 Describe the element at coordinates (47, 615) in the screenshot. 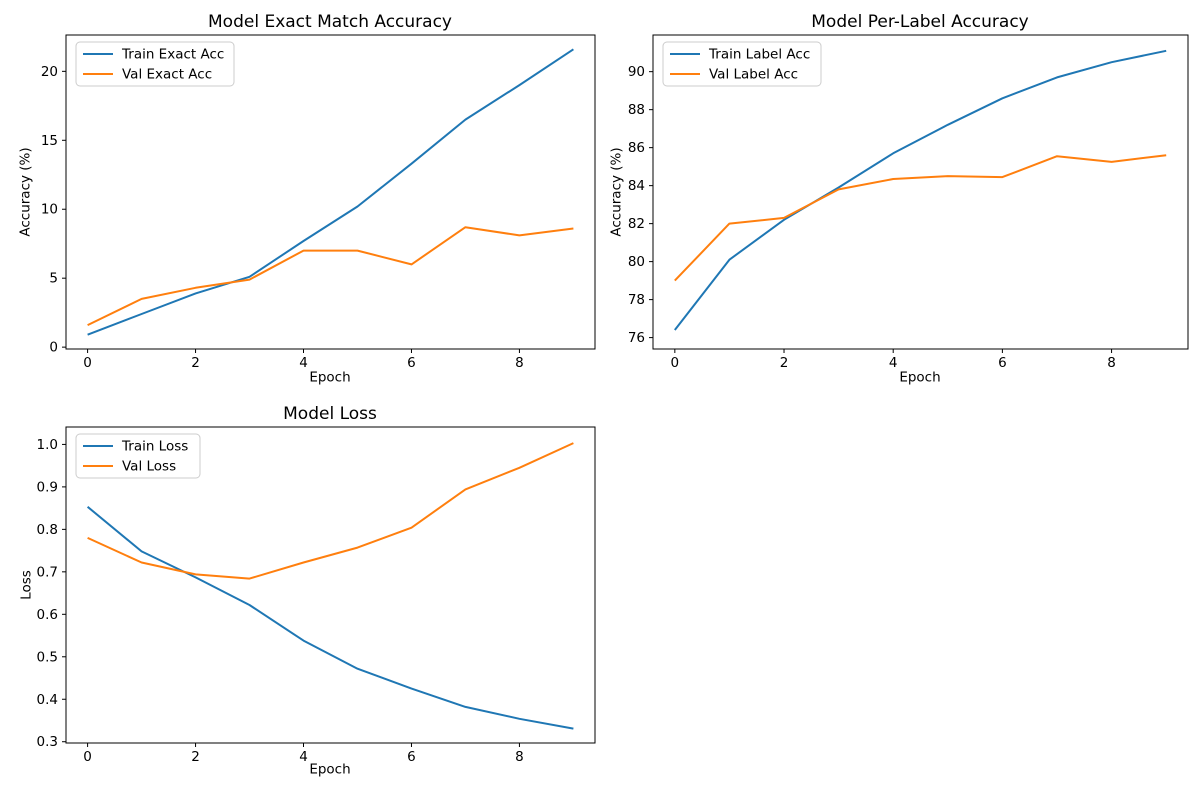

I see `y-tick-label: 0.6` at that location.